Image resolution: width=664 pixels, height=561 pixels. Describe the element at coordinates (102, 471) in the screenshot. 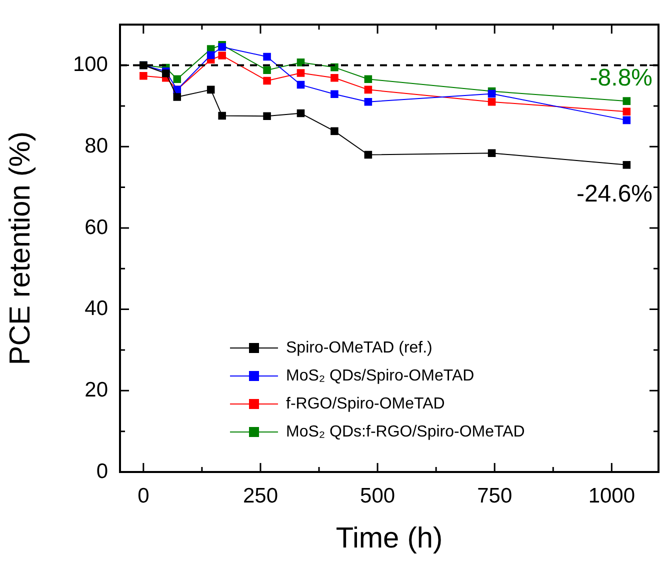

I see `y-tick-label: 0` at that location.